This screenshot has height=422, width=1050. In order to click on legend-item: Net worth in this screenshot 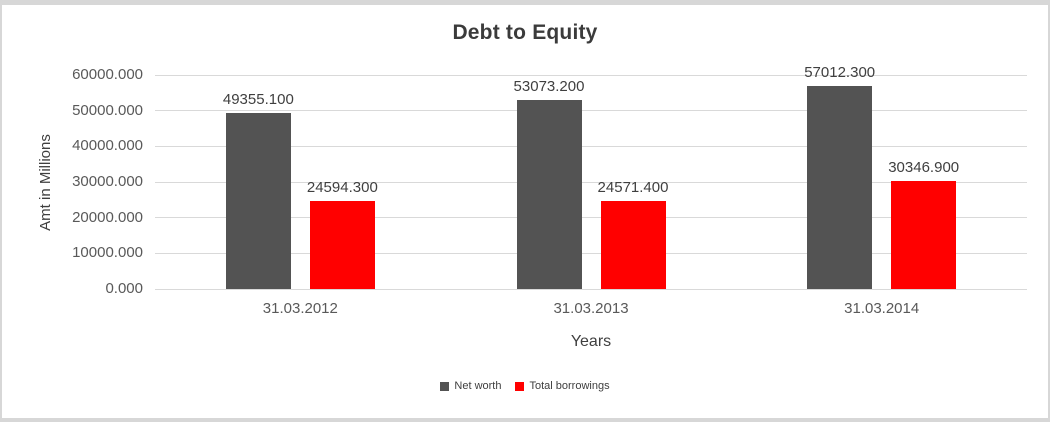, I will do `click(470, 386)`.